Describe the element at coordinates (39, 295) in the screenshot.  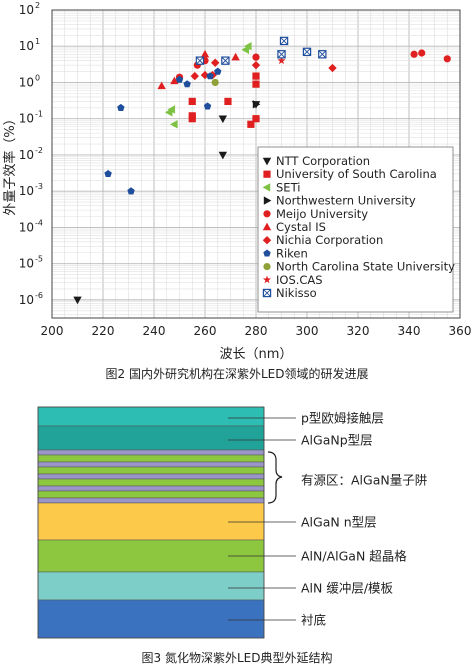
I see `y-tick-exponent: -6` at that location.